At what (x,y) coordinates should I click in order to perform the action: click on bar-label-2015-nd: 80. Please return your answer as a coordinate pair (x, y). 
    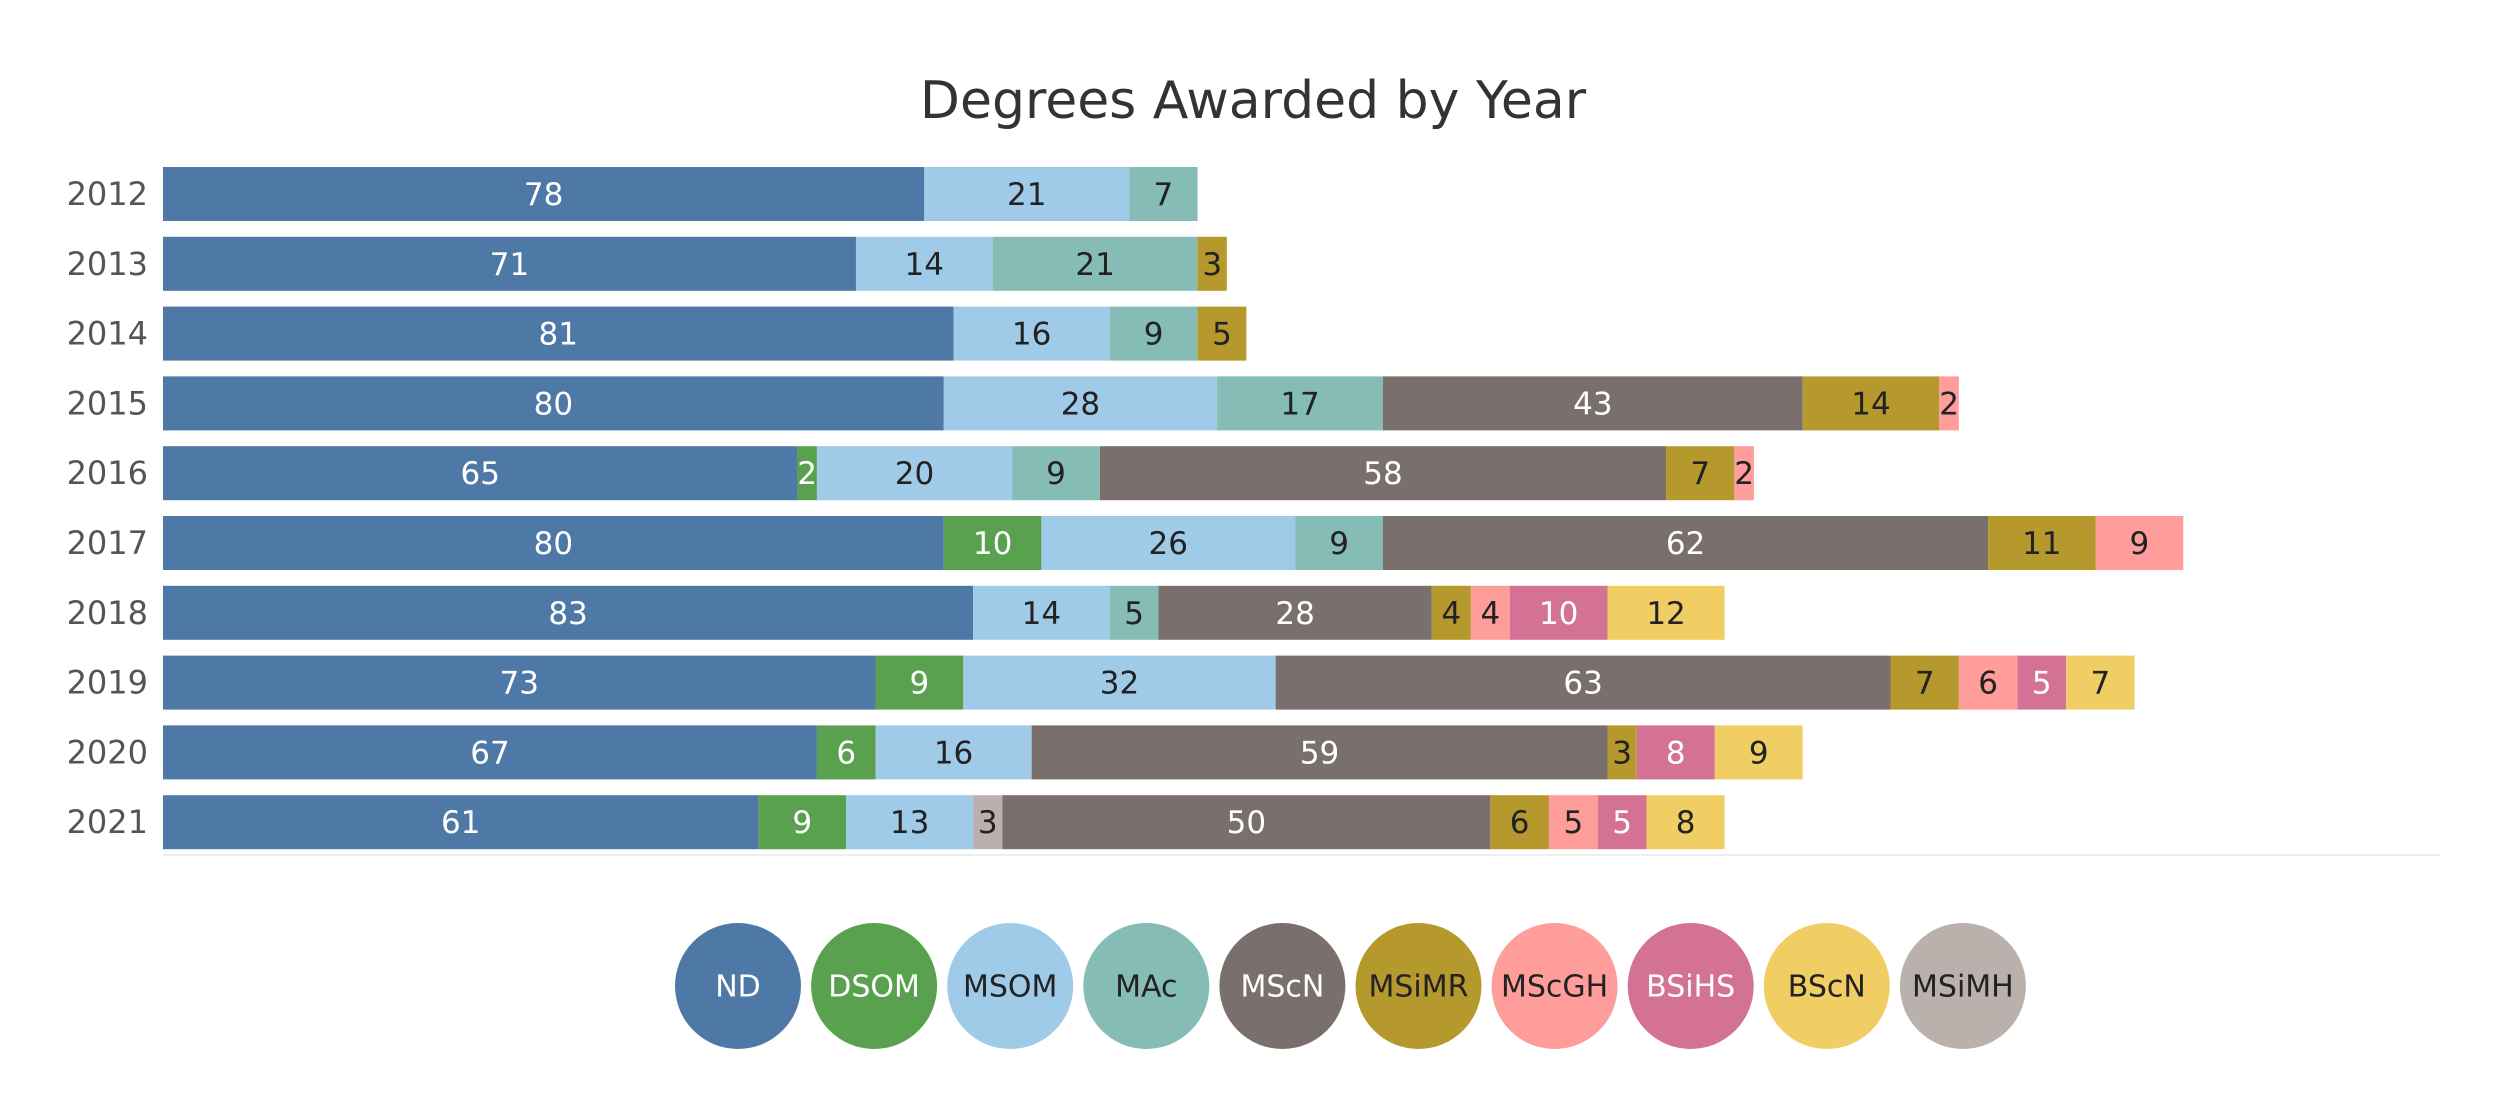
    Looking at the image, I should click on (553, 404).